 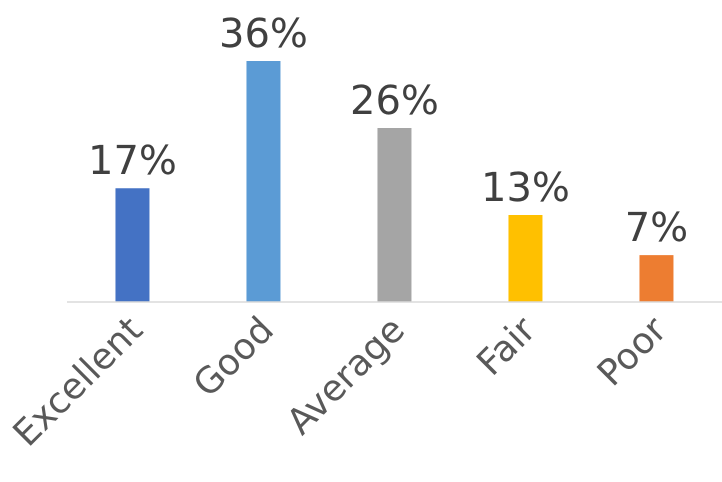 I want to click on data-label: 26%, so click(x=394, y=101).